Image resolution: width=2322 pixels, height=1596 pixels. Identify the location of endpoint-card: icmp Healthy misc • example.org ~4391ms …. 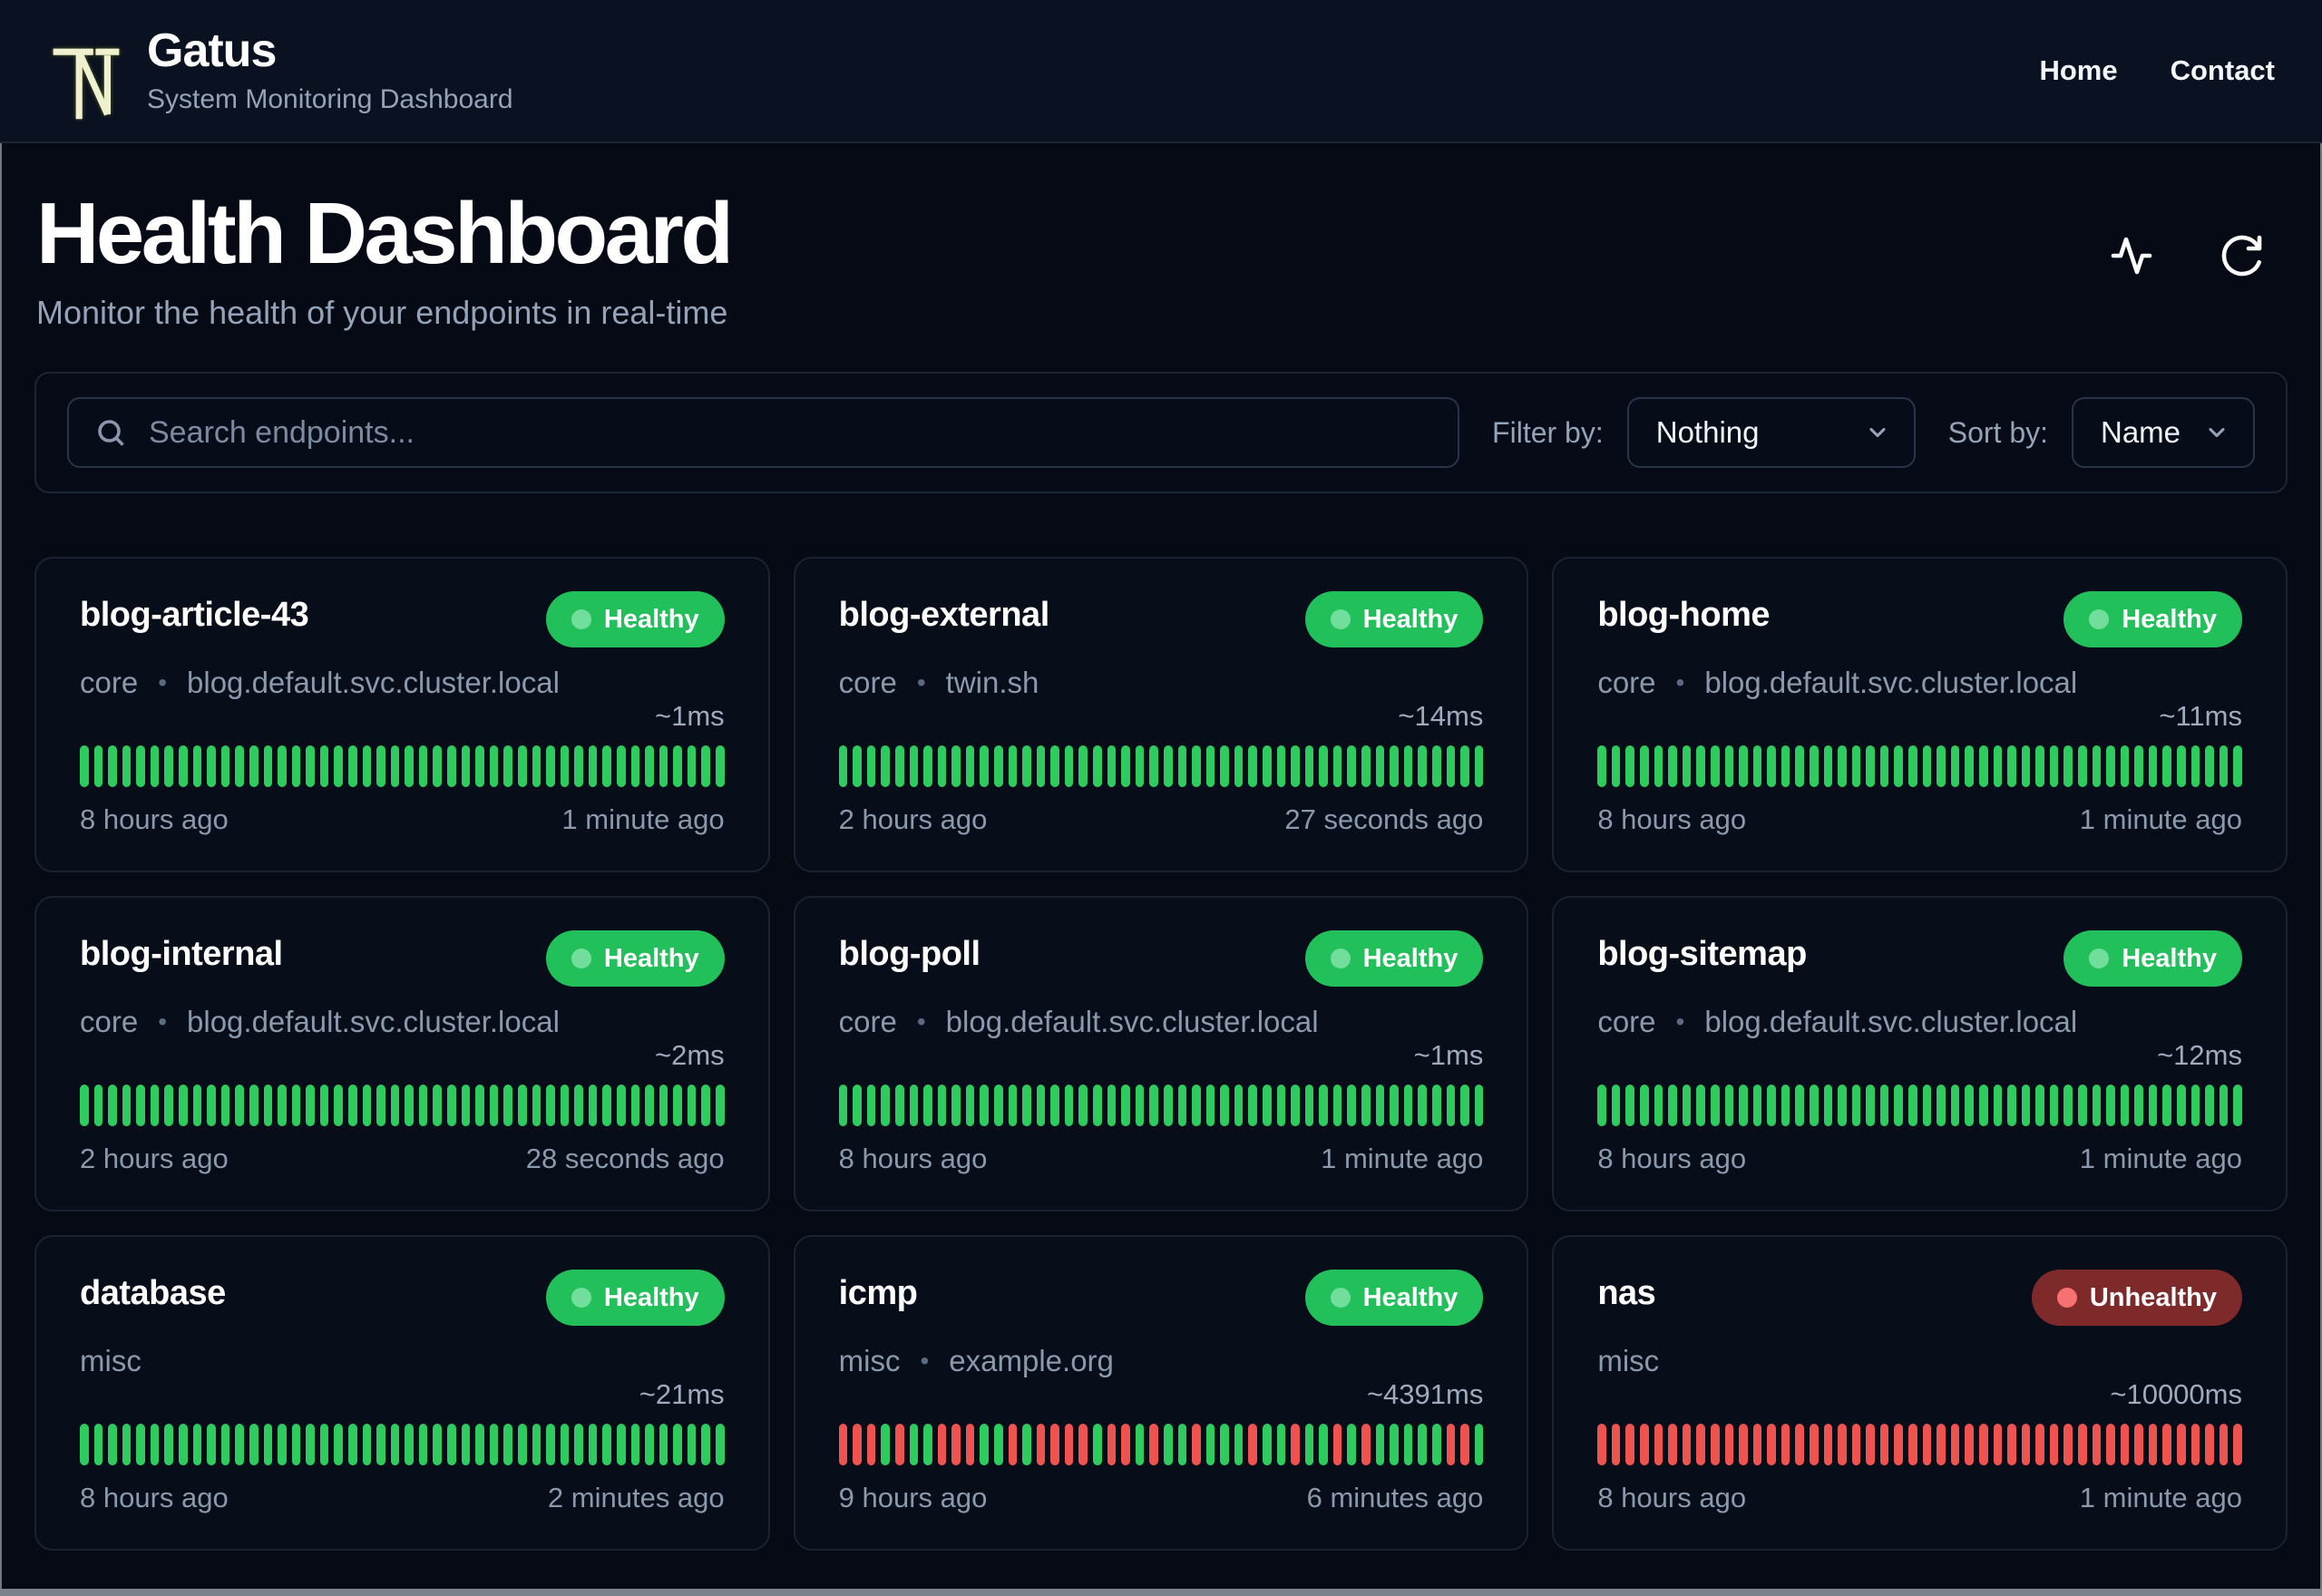
(1161, 1393).